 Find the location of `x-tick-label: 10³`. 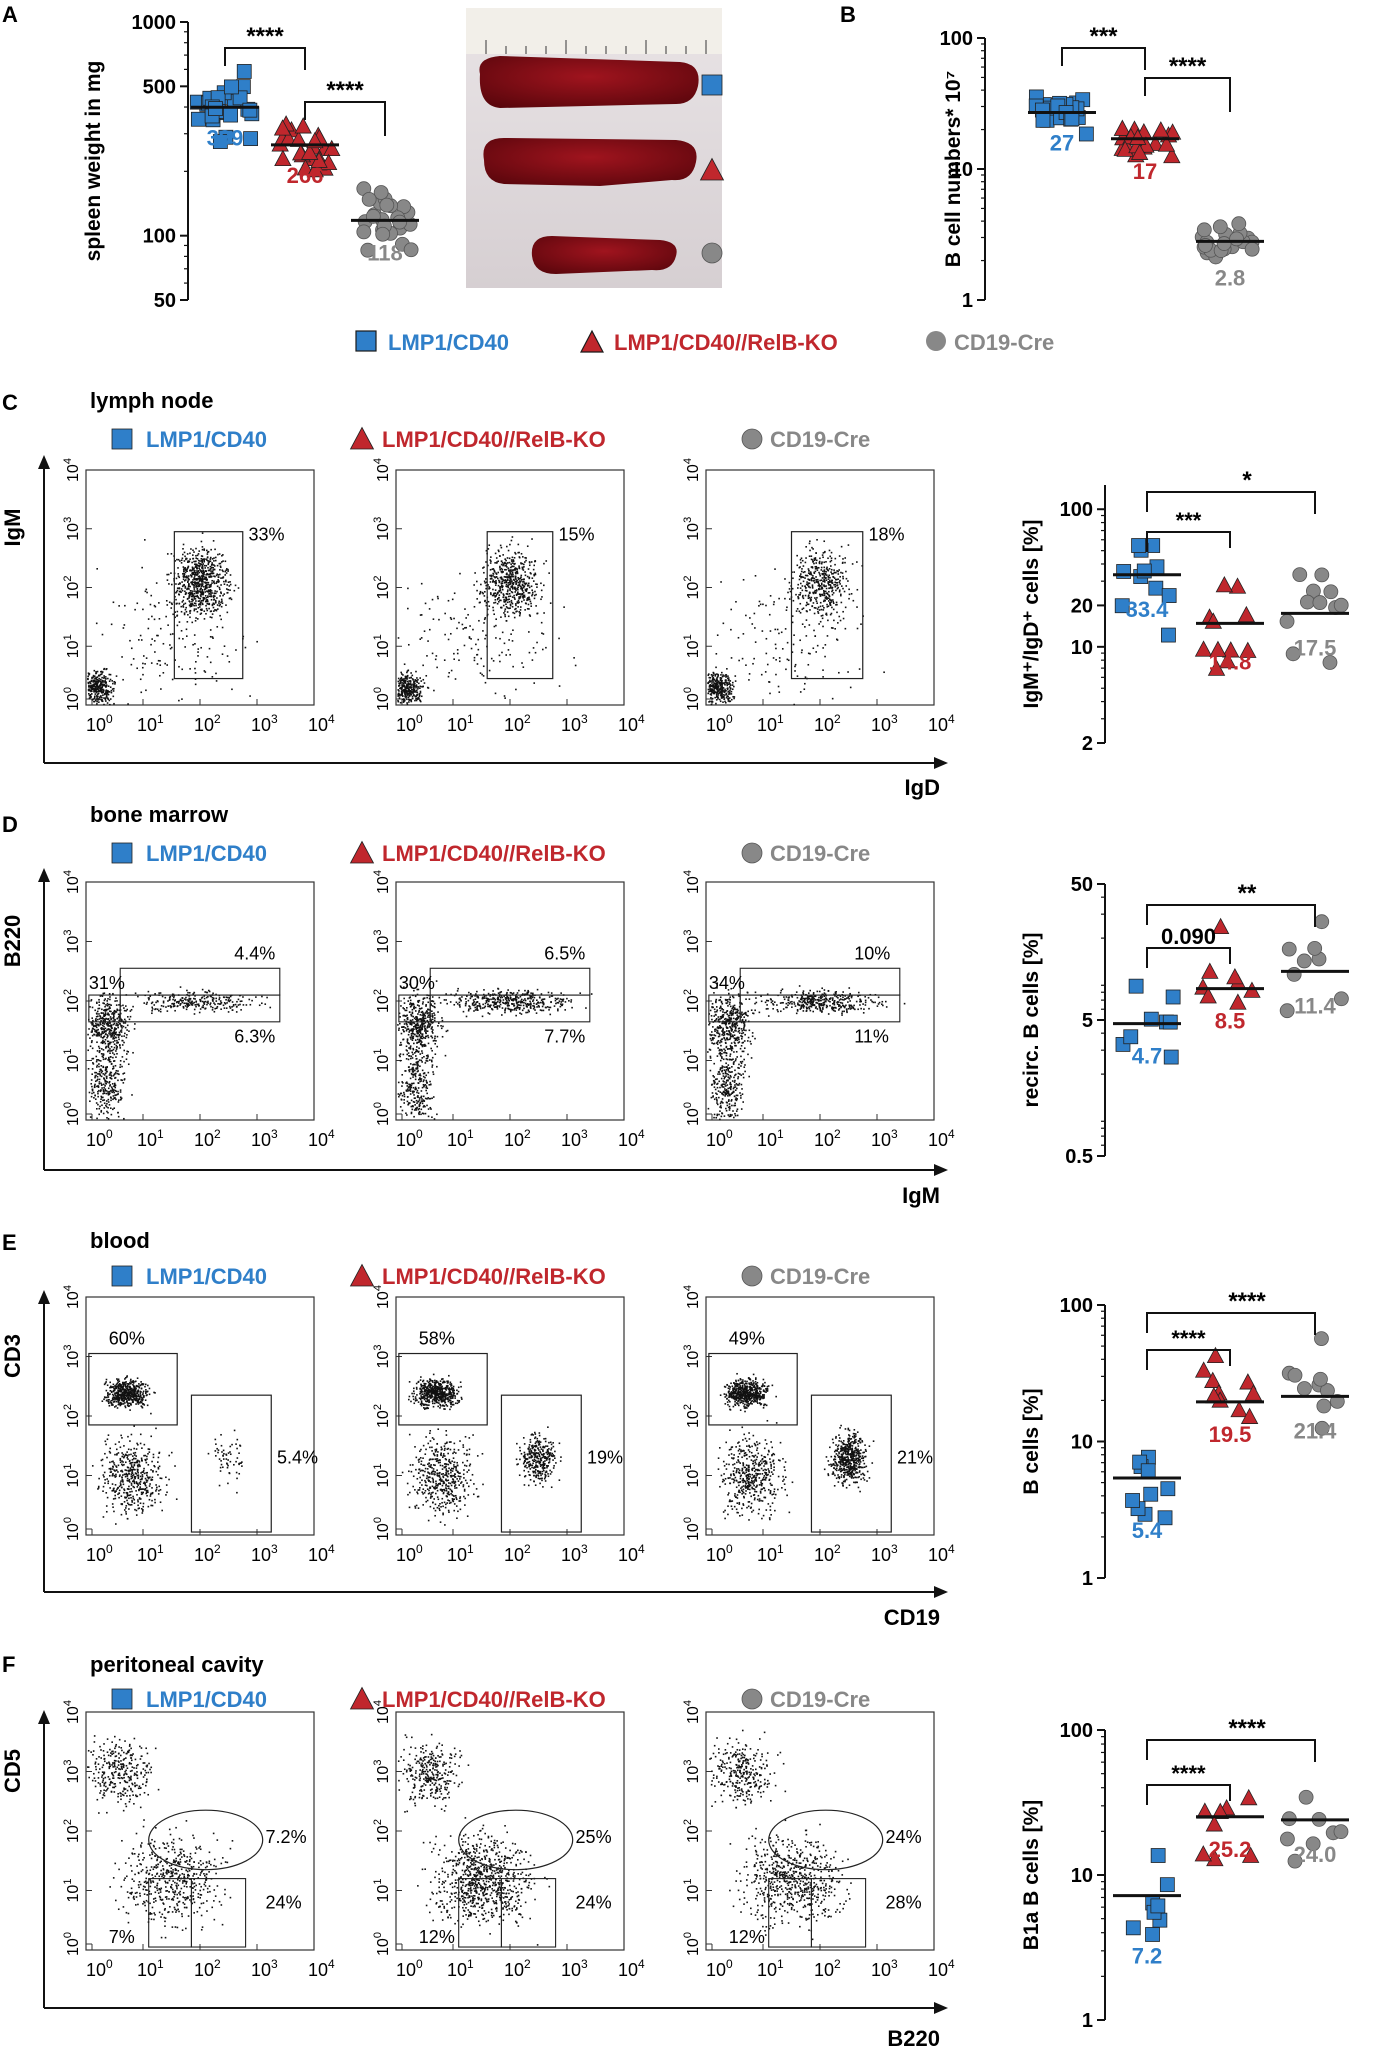

x-tick-label: 10³ is located at coordinates (264, 1138).